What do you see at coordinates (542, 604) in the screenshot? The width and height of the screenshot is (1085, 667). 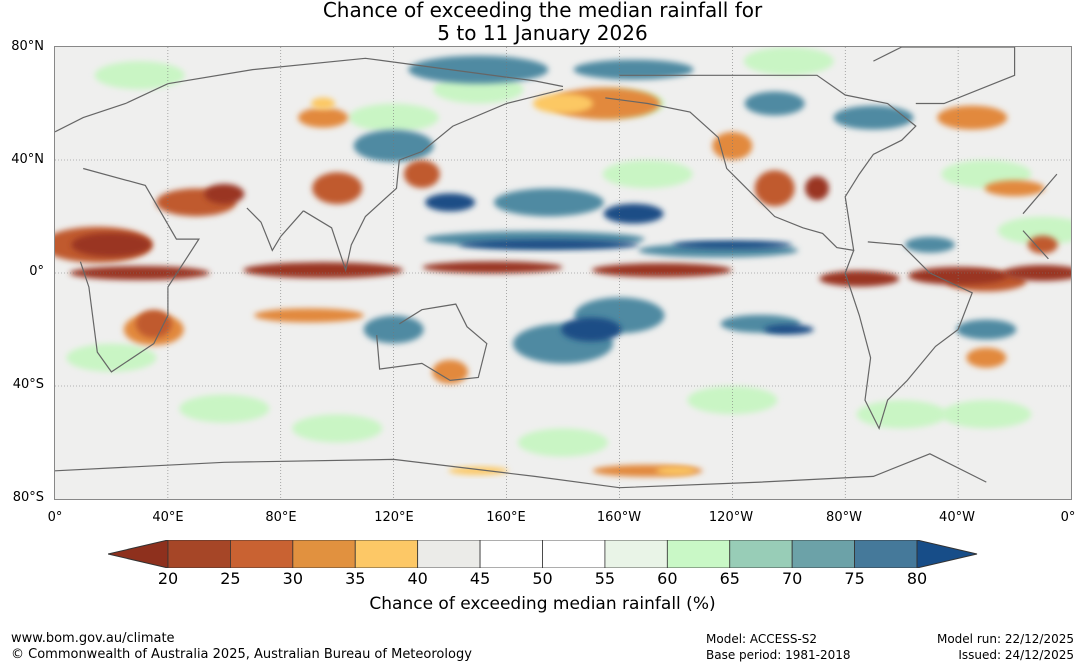 I see `colorbar-label: Chance of exceeding median rainfall (%)` at bounding box center [542, 604].